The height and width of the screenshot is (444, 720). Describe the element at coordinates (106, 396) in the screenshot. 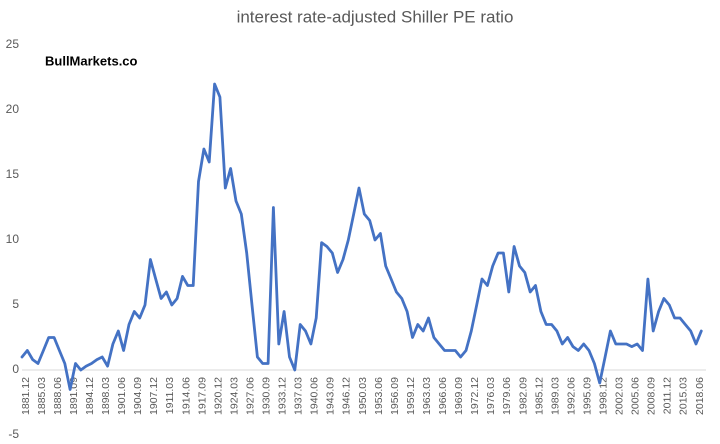

I see `x-tick-label: 1898.03` at that location.